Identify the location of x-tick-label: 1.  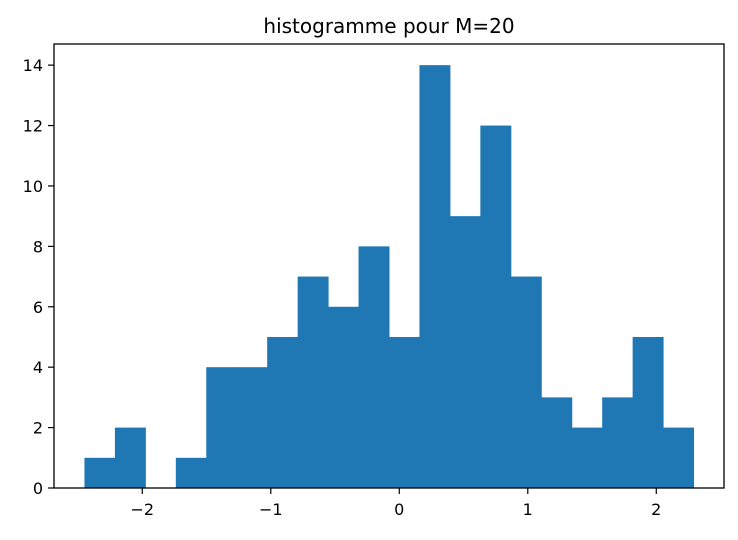
(528, 509).